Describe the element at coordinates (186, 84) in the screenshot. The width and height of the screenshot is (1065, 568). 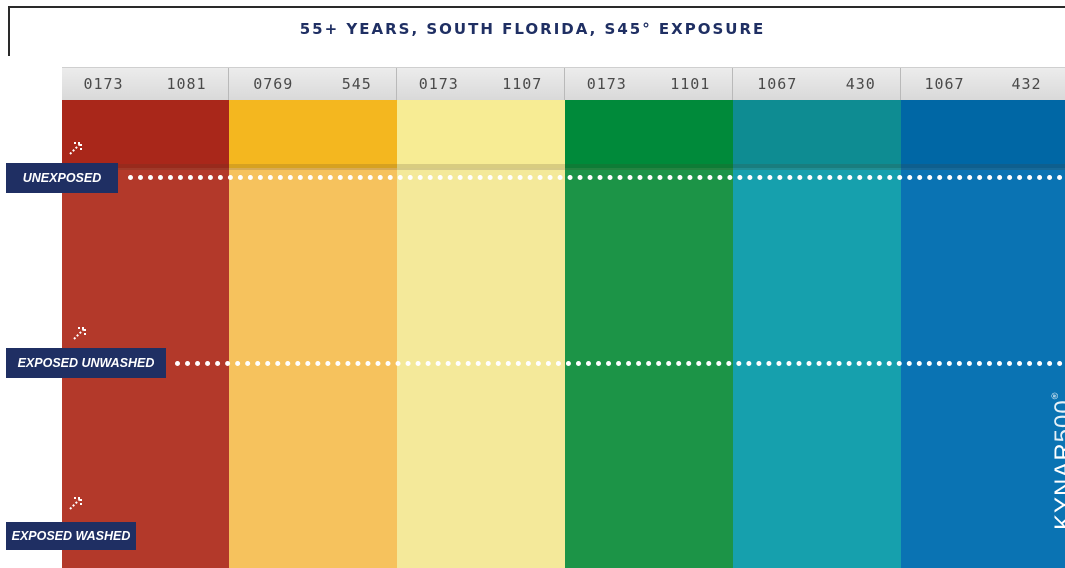
I see `color-code: 1081` at that location.